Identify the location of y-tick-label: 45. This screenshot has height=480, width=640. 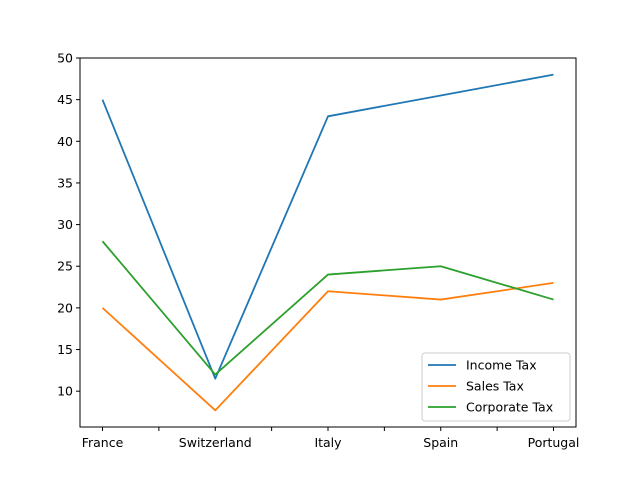
(65, 99).